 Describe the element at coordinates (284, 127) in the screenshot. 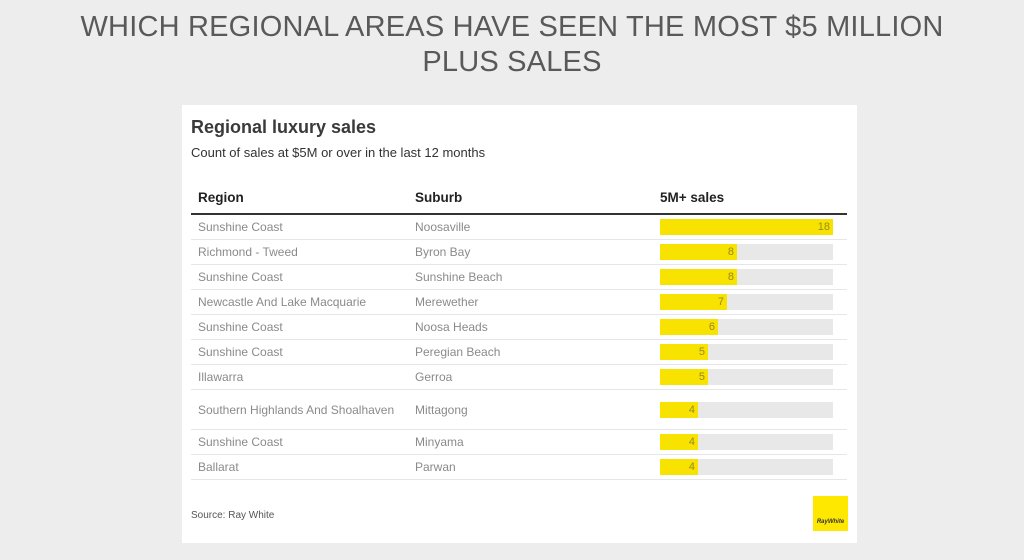

I see `chart-title: Regional luxury sales` at that location.